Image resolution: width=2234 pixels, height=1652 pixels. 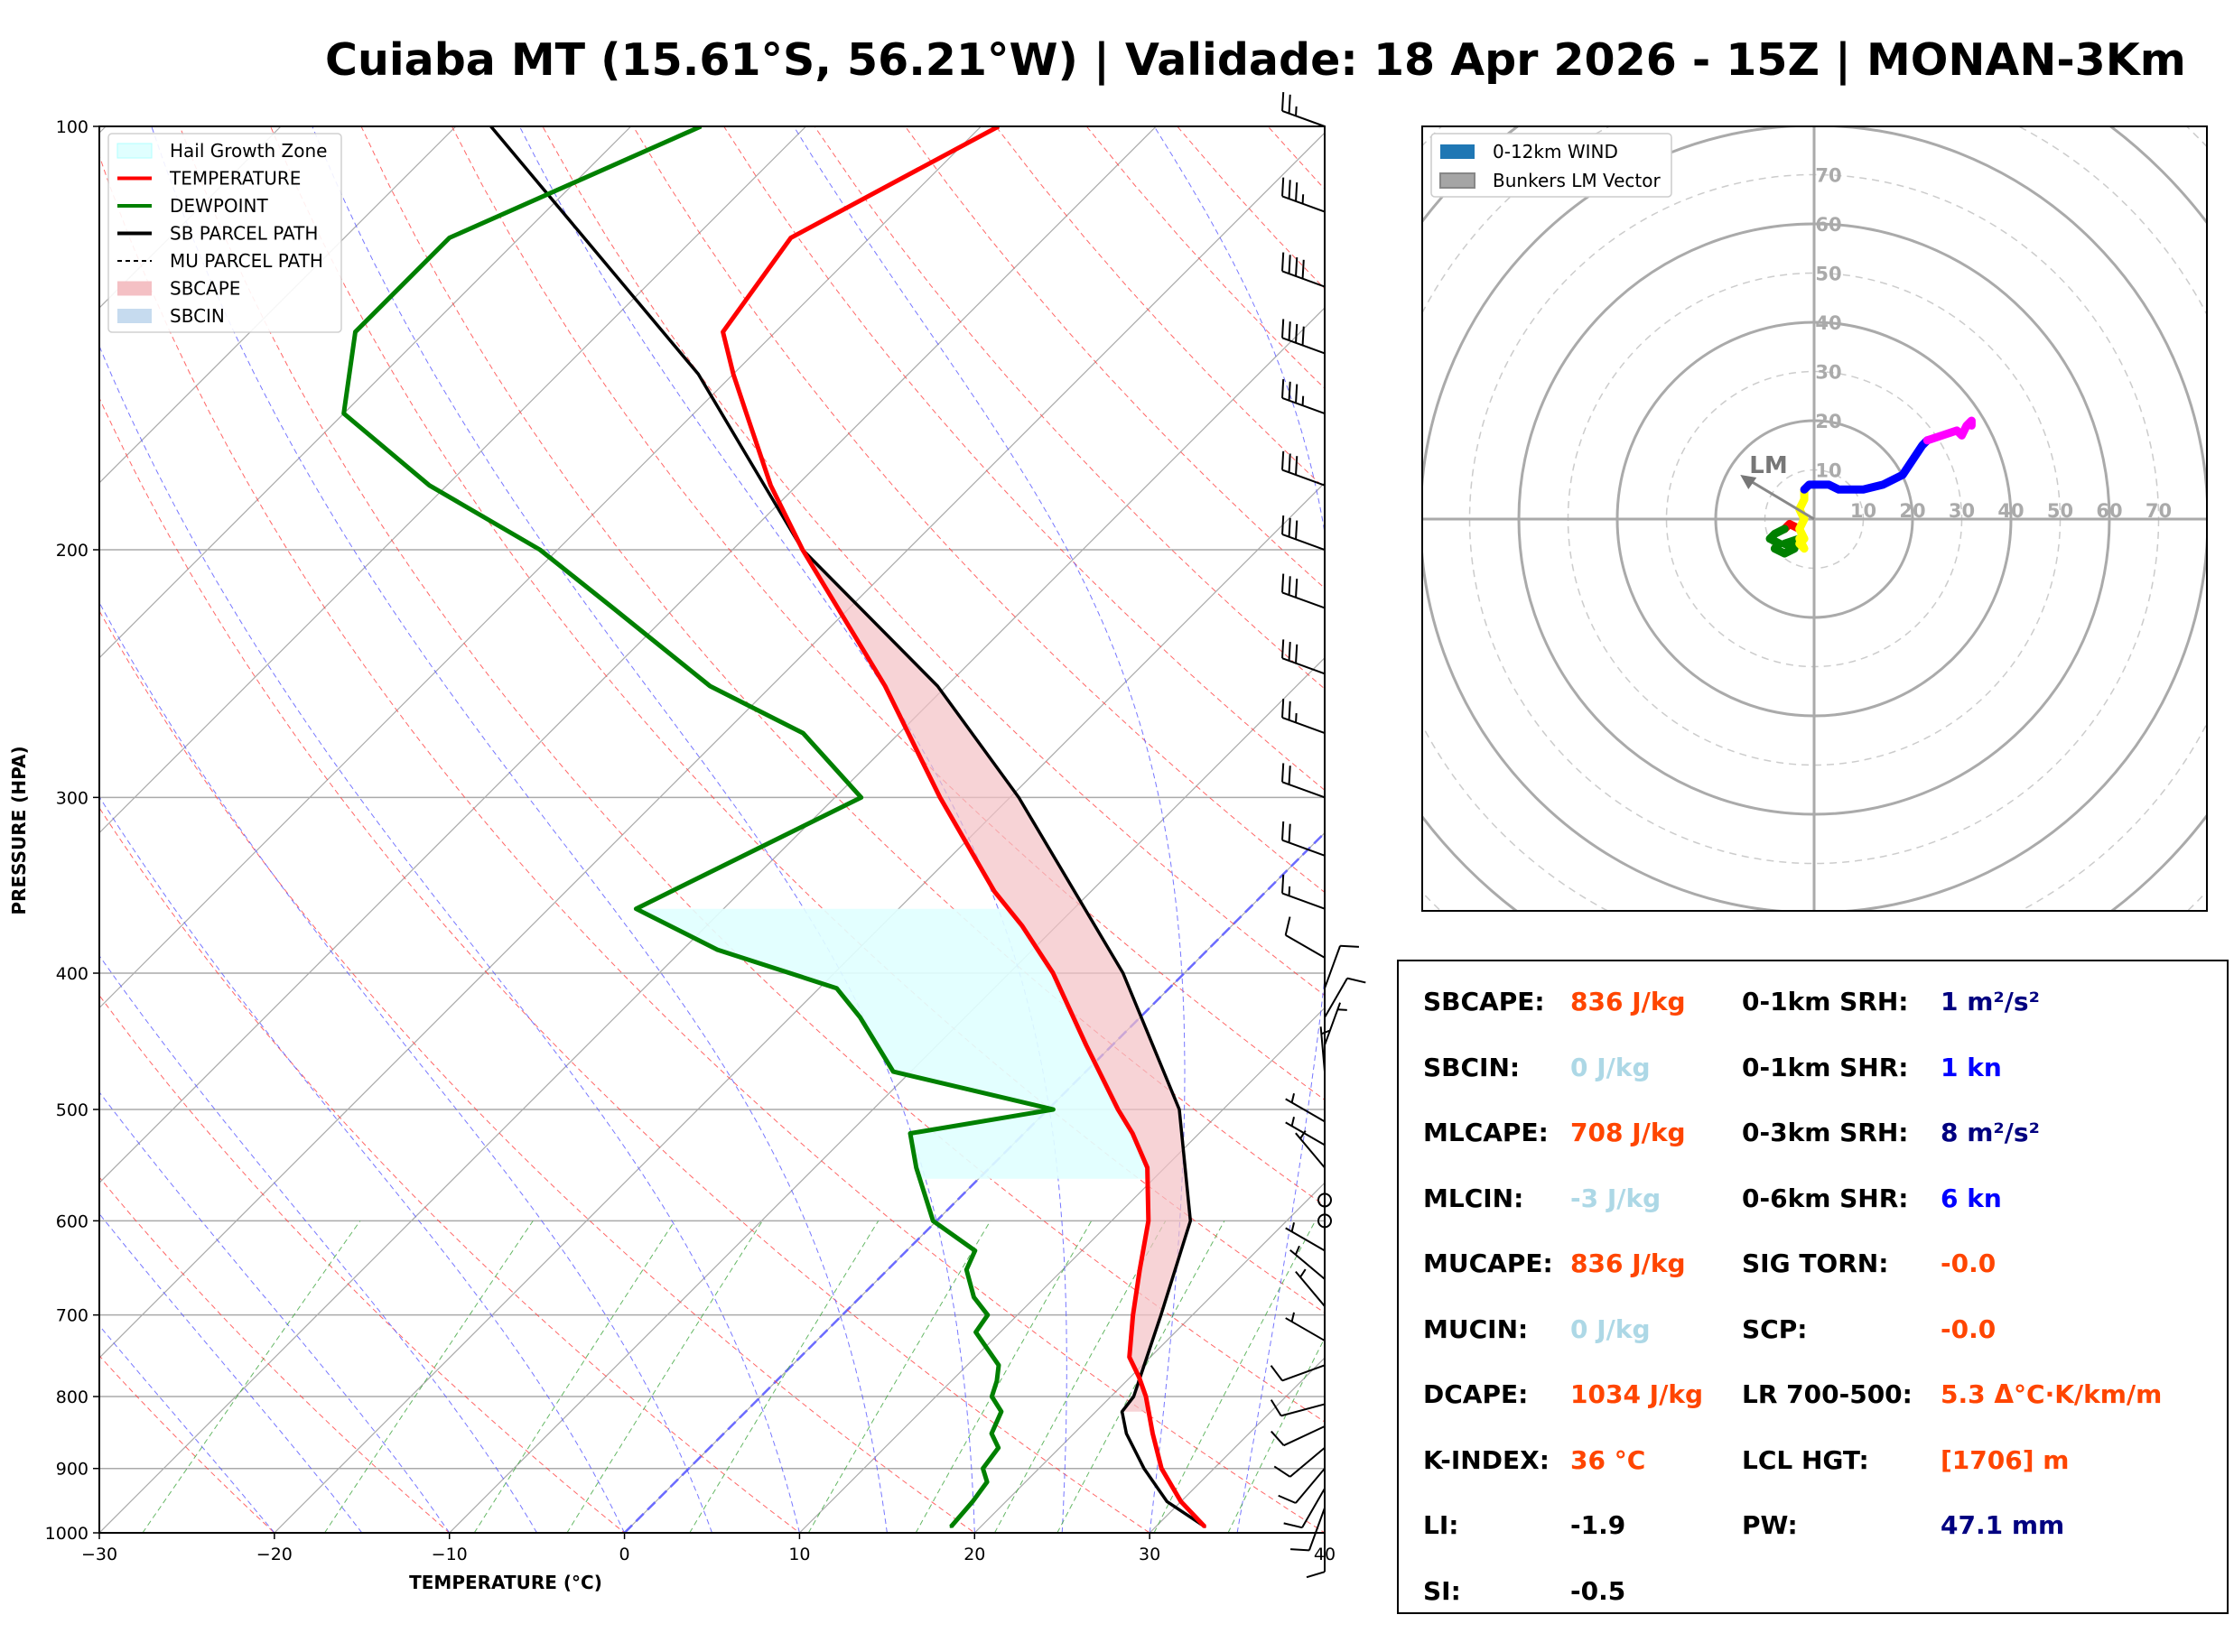 I want to click on param-value: -1.9, so click(x=1598, y=1525).